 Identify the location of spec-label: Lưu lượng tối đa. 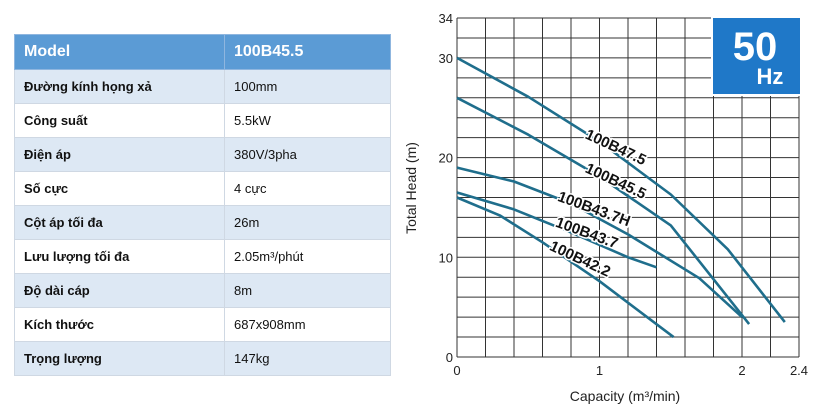
(119, 256).